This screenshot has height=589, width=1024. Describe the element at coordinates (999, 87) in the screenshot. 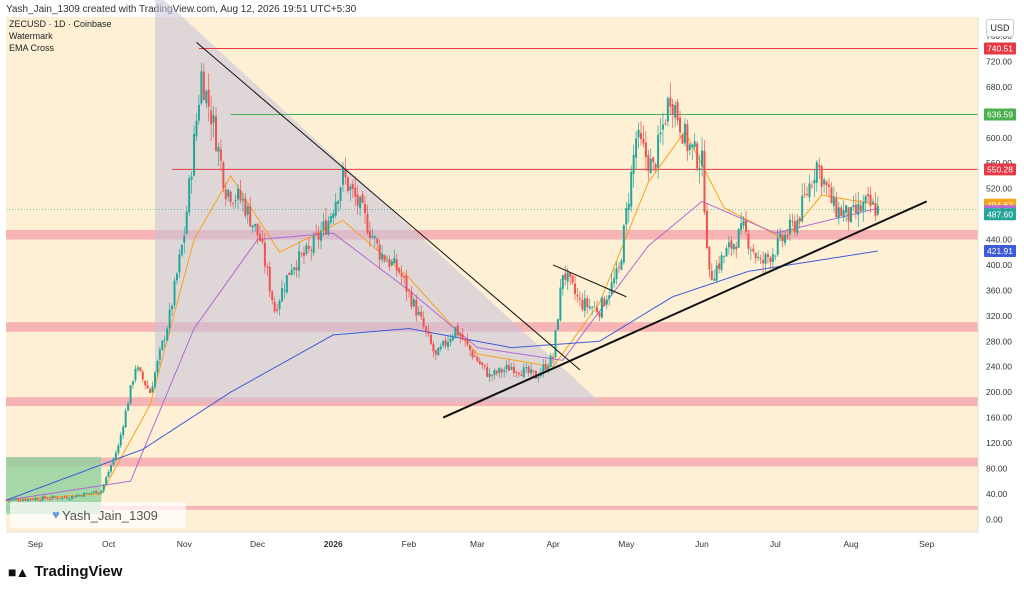

I see `y-tick-label: 680.00` at that location.